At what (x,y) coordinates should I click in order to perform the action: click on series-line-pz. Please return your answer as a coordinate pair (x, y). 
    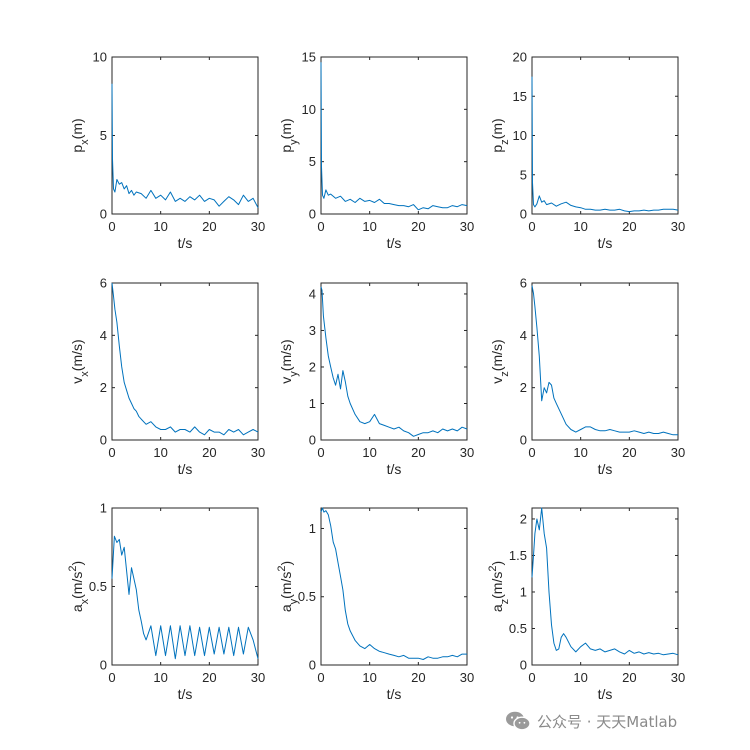
    Looking at the image, I should click on (605, 144).